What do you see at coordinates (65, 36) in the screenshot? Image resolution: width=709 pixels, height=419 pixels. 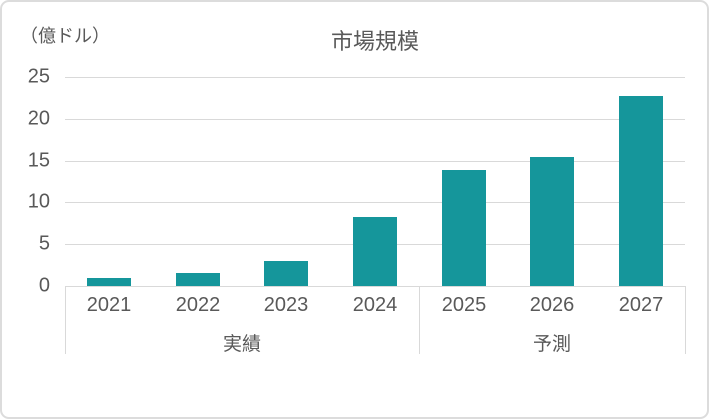 I see `y-axis-unit-label: （億ドル）` at bounding box center [65, 36].